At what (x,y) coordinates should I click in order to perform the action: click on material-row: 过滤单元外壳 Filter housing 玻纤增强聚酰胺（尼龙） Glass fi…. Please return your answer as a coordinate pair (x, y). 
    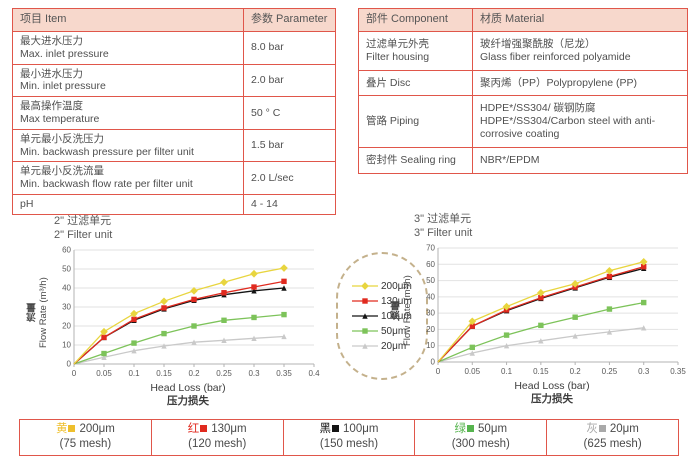
    Looking at the image, I should click on (523, 51).